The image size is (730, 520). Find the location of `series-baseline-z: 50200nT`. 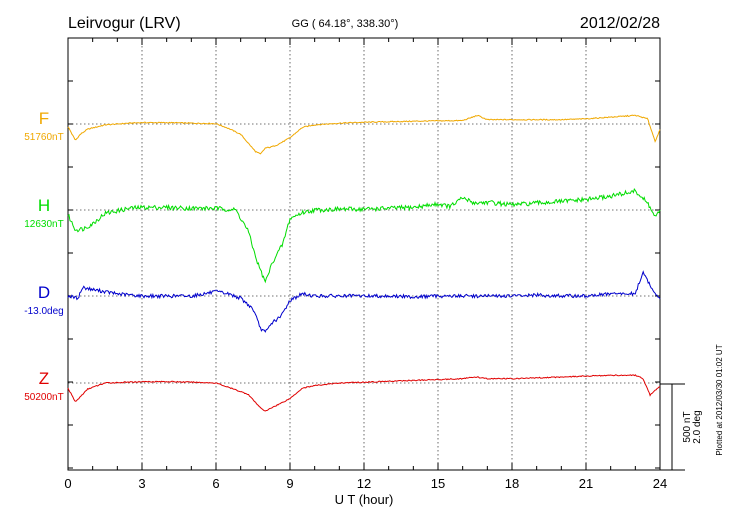

series-baseline-z: 50200nT is located at coordinates (43, 397).